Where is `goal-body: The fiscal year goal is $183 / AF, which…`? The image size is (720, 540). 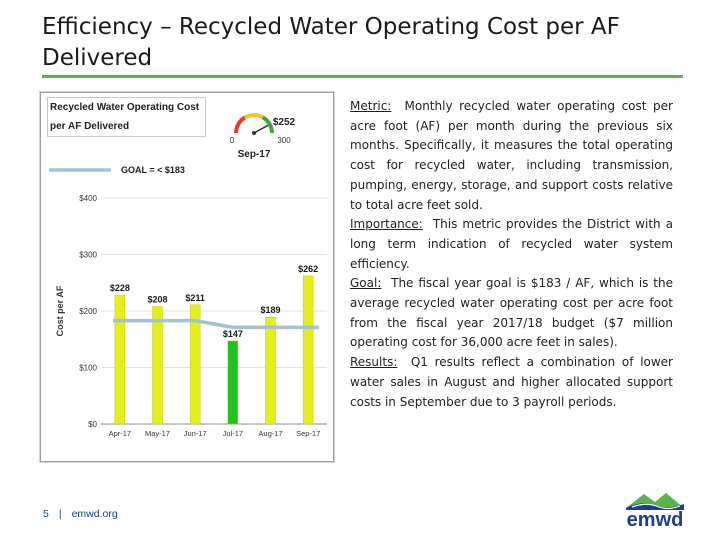 goal-body: The fiscal year goal is $183 / AF, which… is located at coordinates (511, 313).